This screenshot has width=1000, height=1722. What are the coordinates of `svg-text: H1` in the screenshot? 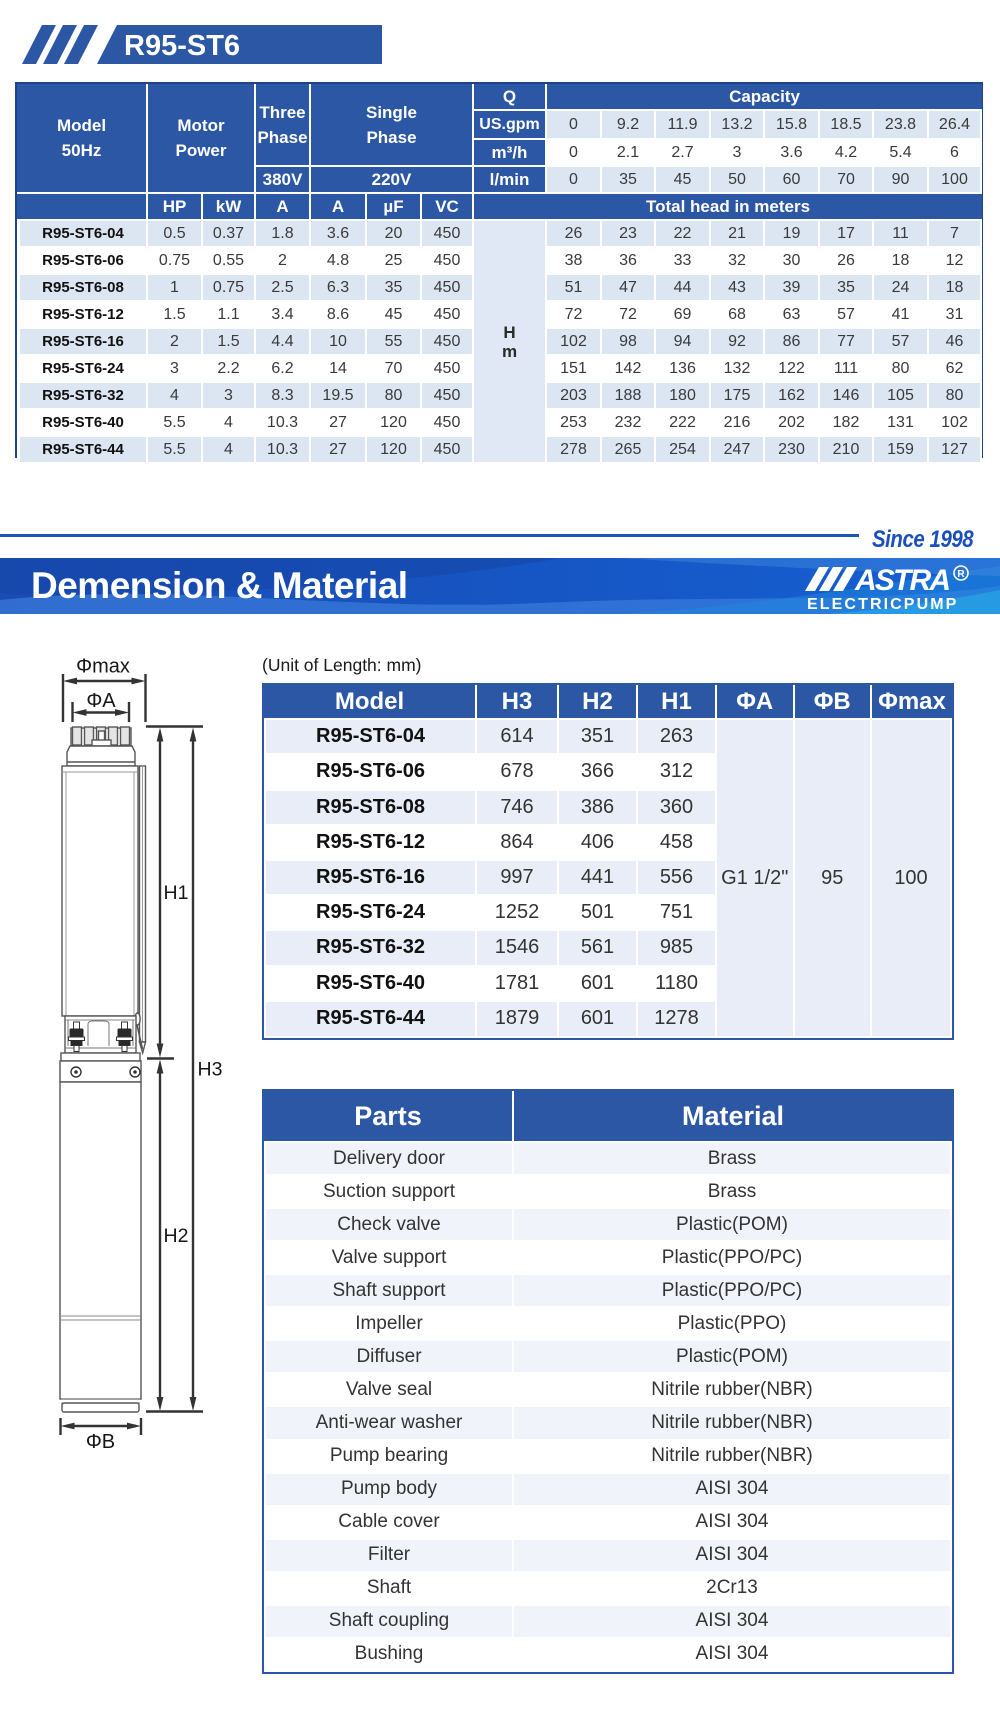 It's located at (176, 893).